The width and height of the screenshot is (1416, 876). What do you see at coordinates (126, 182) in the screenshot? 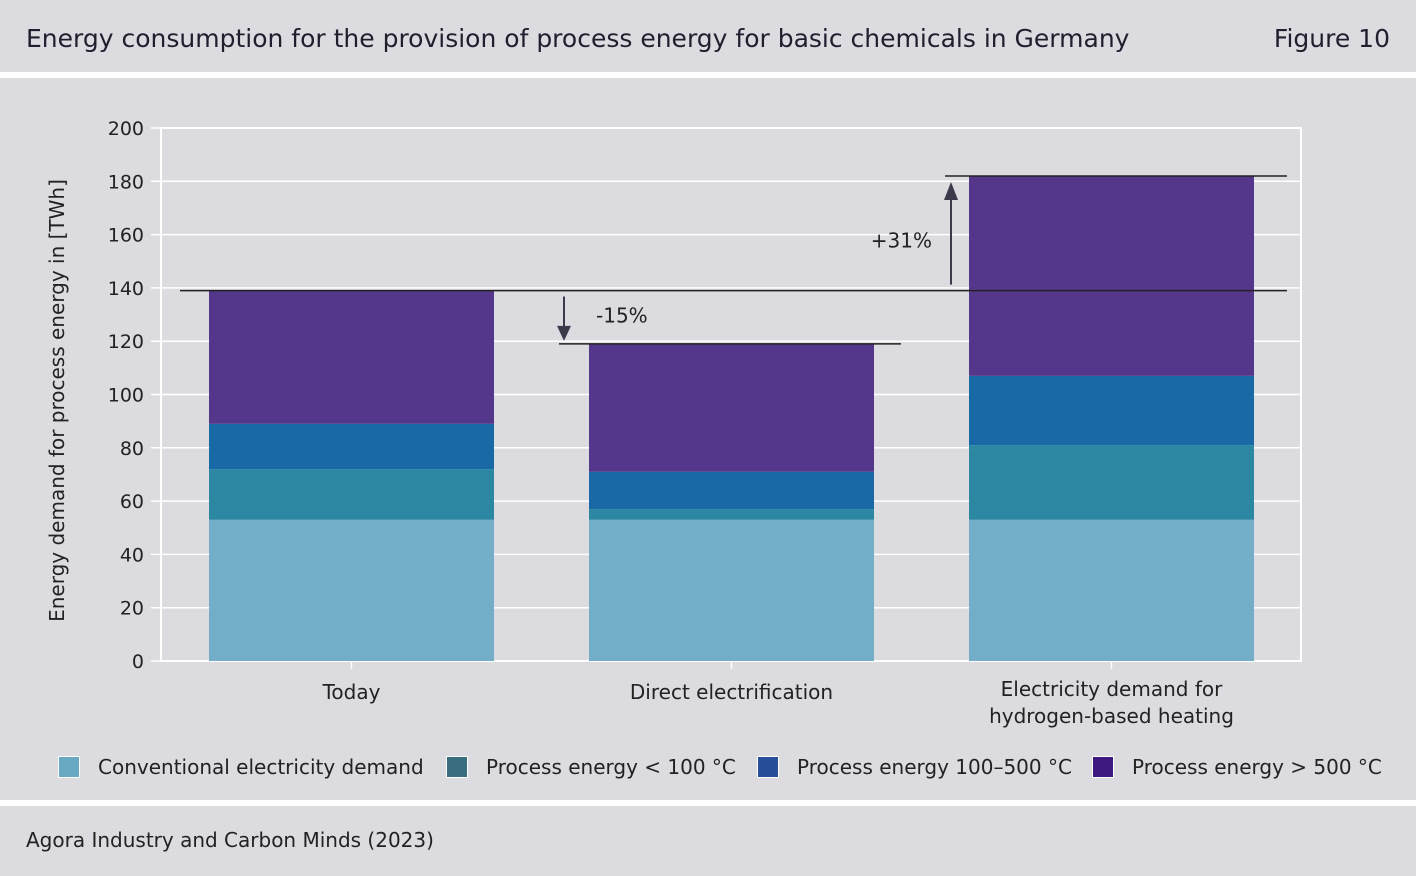
I see `y-tick-label: 180` at bounding box center [126, 182].